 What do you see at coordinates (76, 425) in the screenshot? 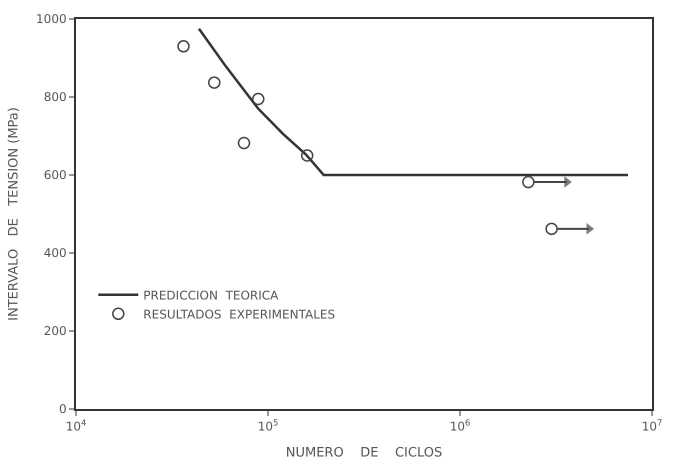
I see `x-tick-label: 10$^{4}$` at bounding box center [76, 425].